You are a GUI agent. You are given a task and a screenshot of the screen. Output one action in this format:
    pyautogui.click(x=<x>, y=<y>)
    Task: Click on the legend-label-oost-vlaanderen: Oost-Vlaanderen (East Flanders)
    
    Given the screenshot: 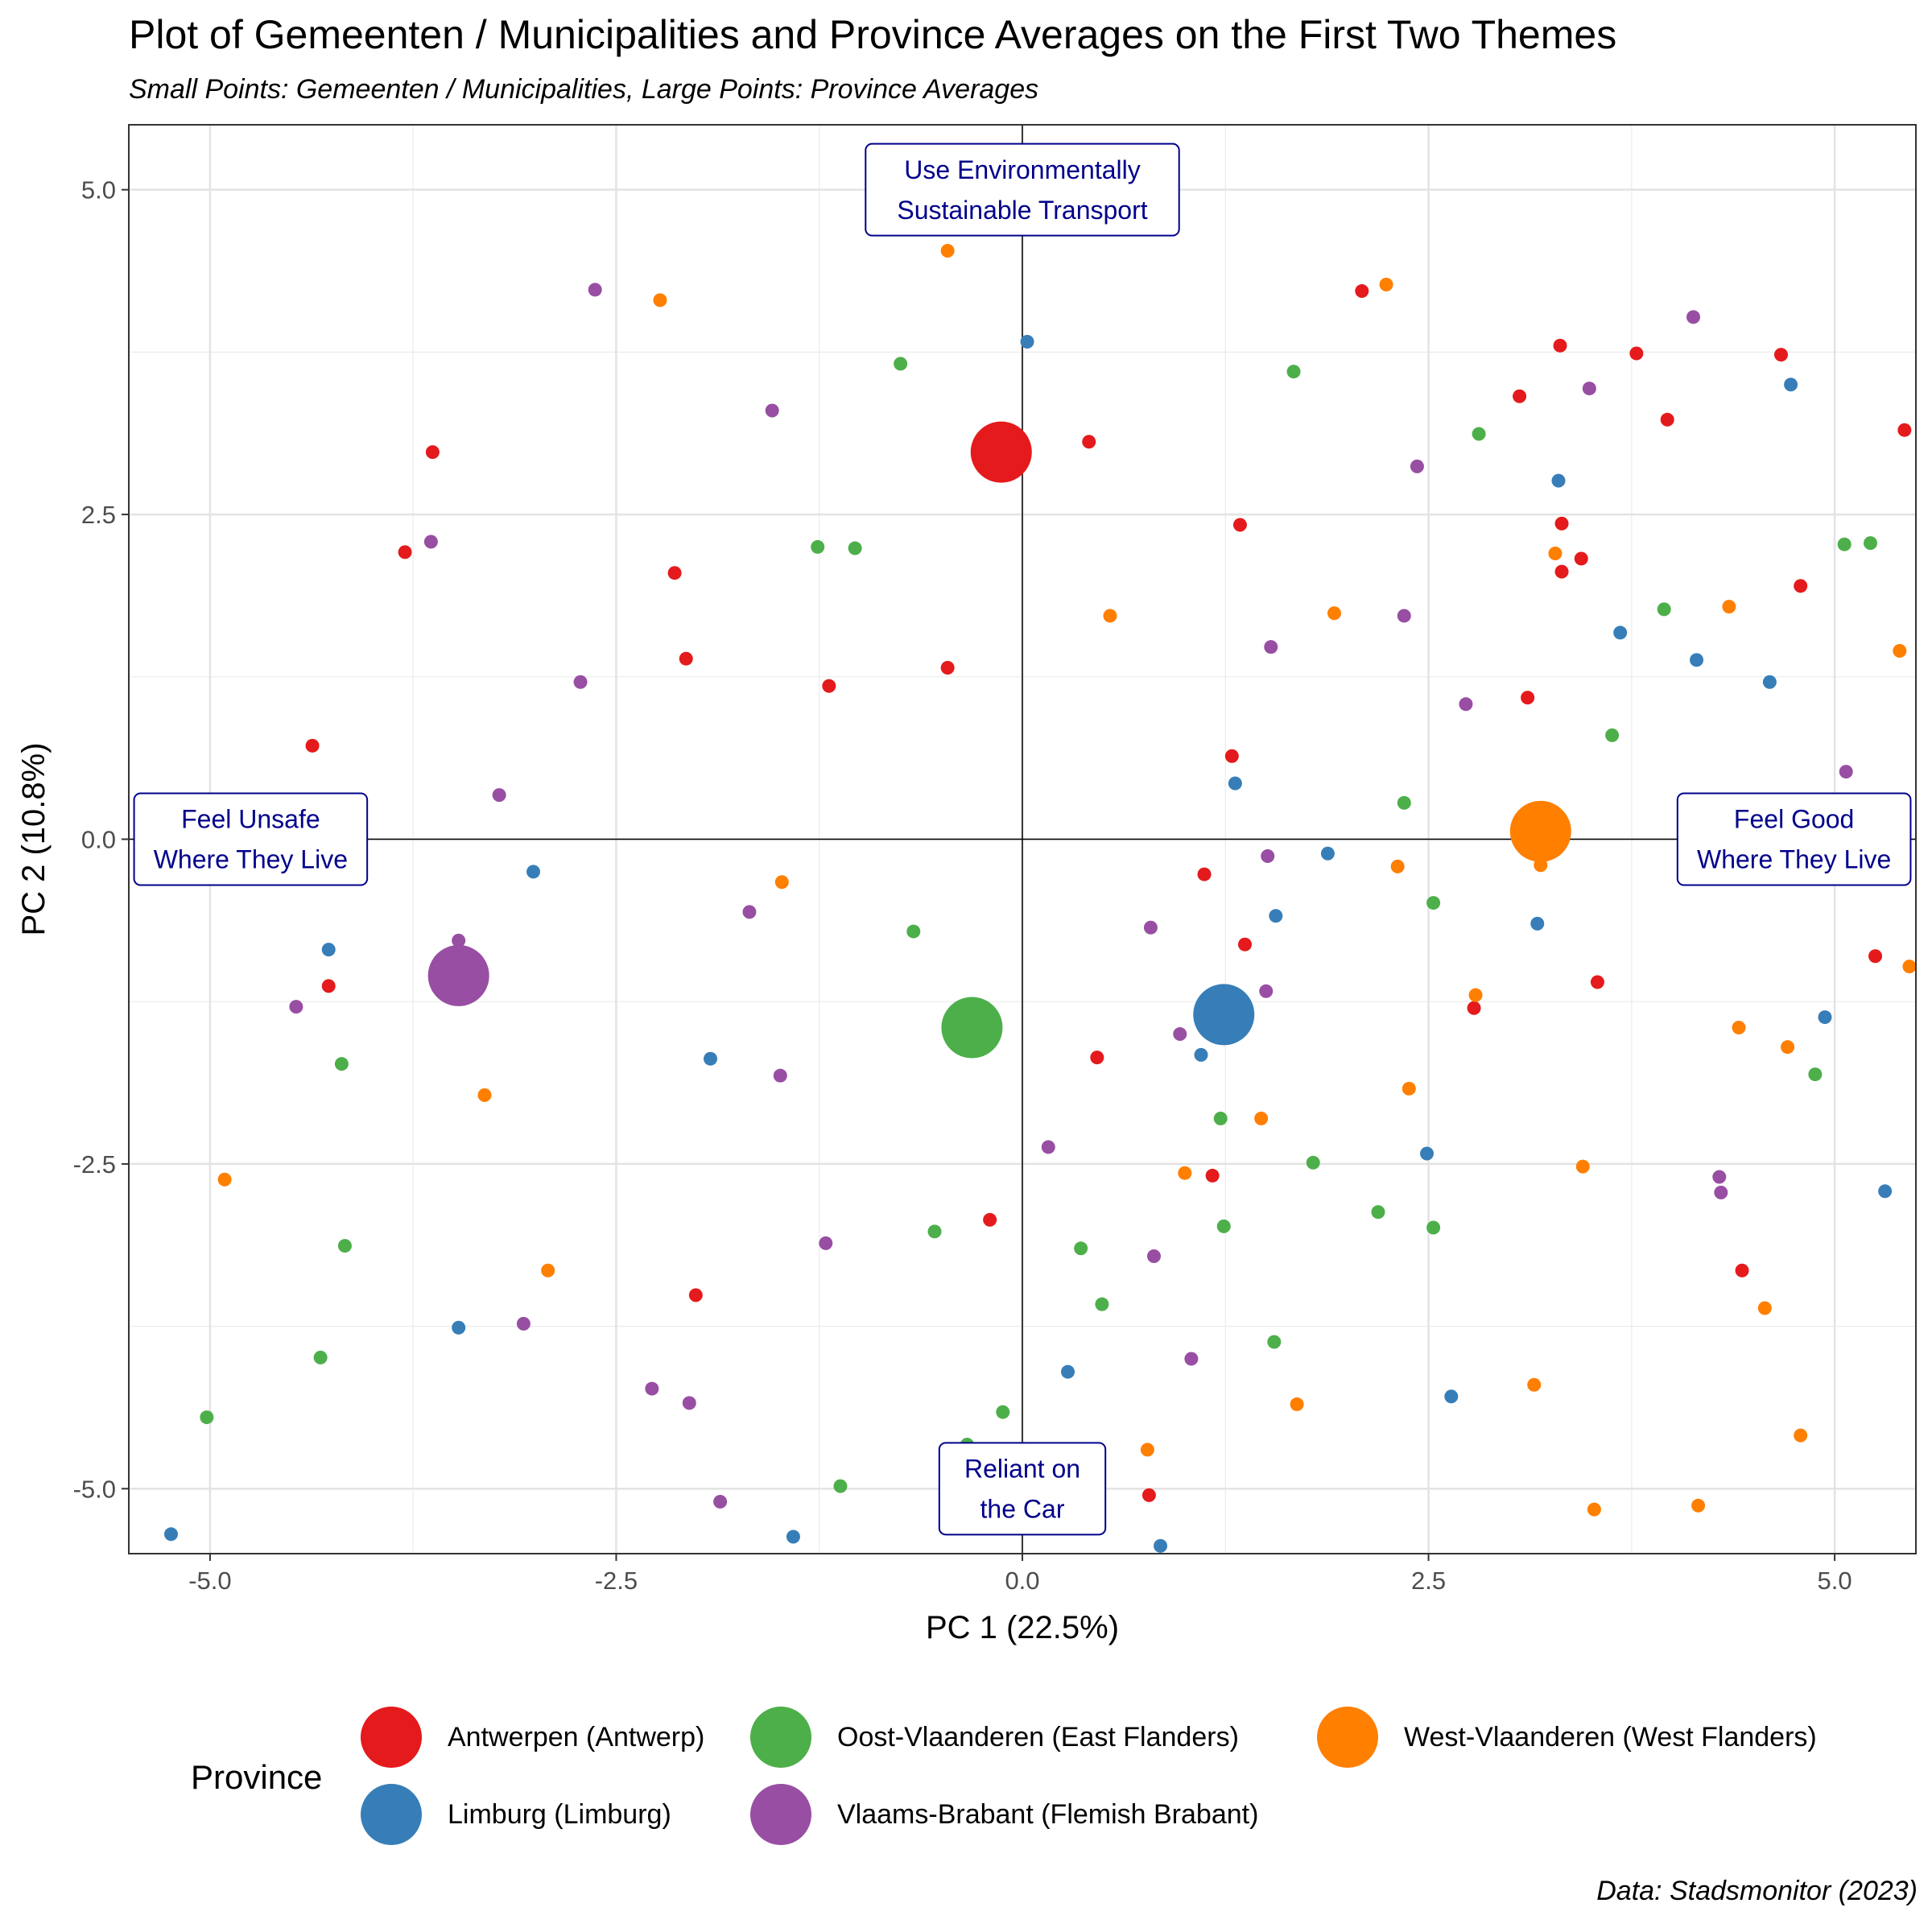 What is the action you would take?
    pyautogui.click(x=1038, y=1736)
    